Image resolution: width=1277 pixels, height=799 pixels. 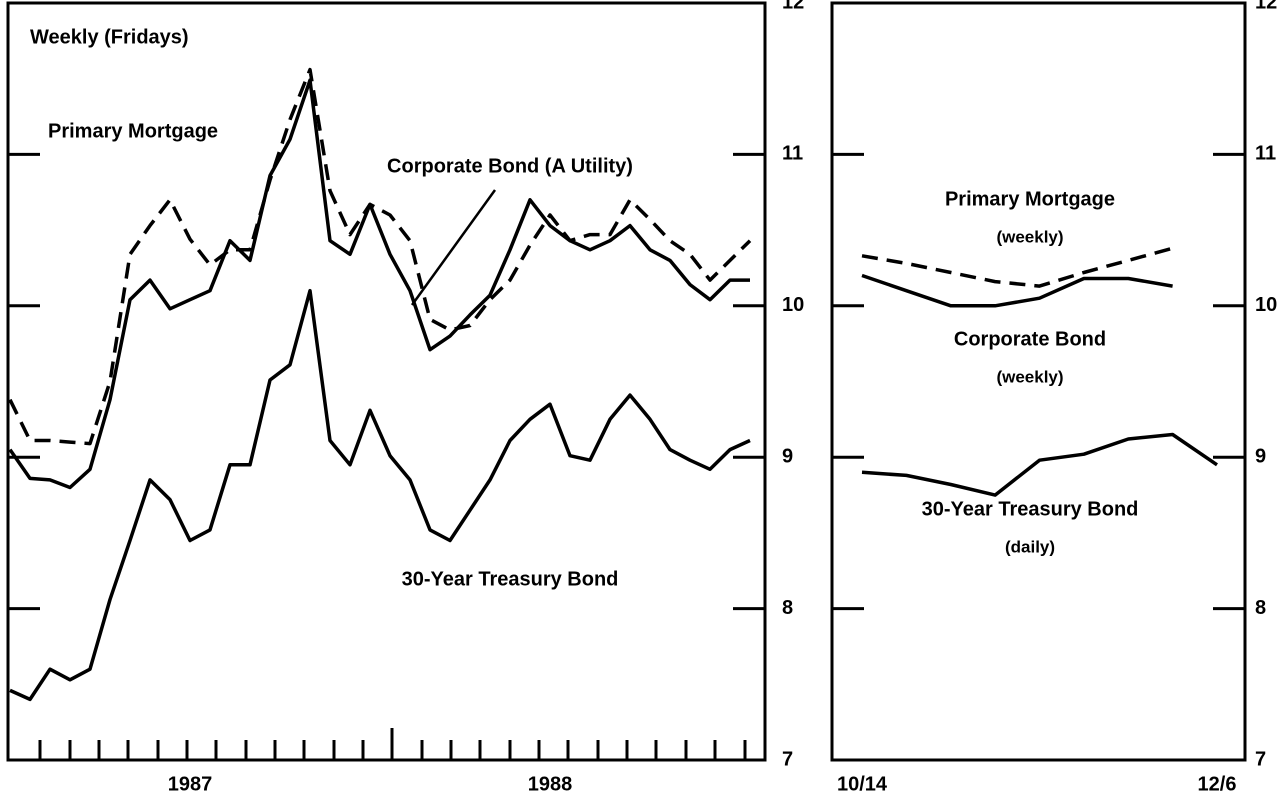 What do you see at coordinates (392, 744) in the screenshot?
I see `x-minor-ticks` at bounding box center [392, 744].